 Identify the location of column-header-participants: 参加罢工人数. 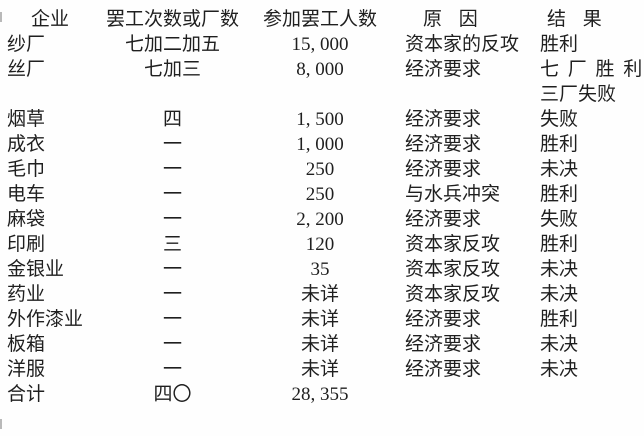
(319, 19).